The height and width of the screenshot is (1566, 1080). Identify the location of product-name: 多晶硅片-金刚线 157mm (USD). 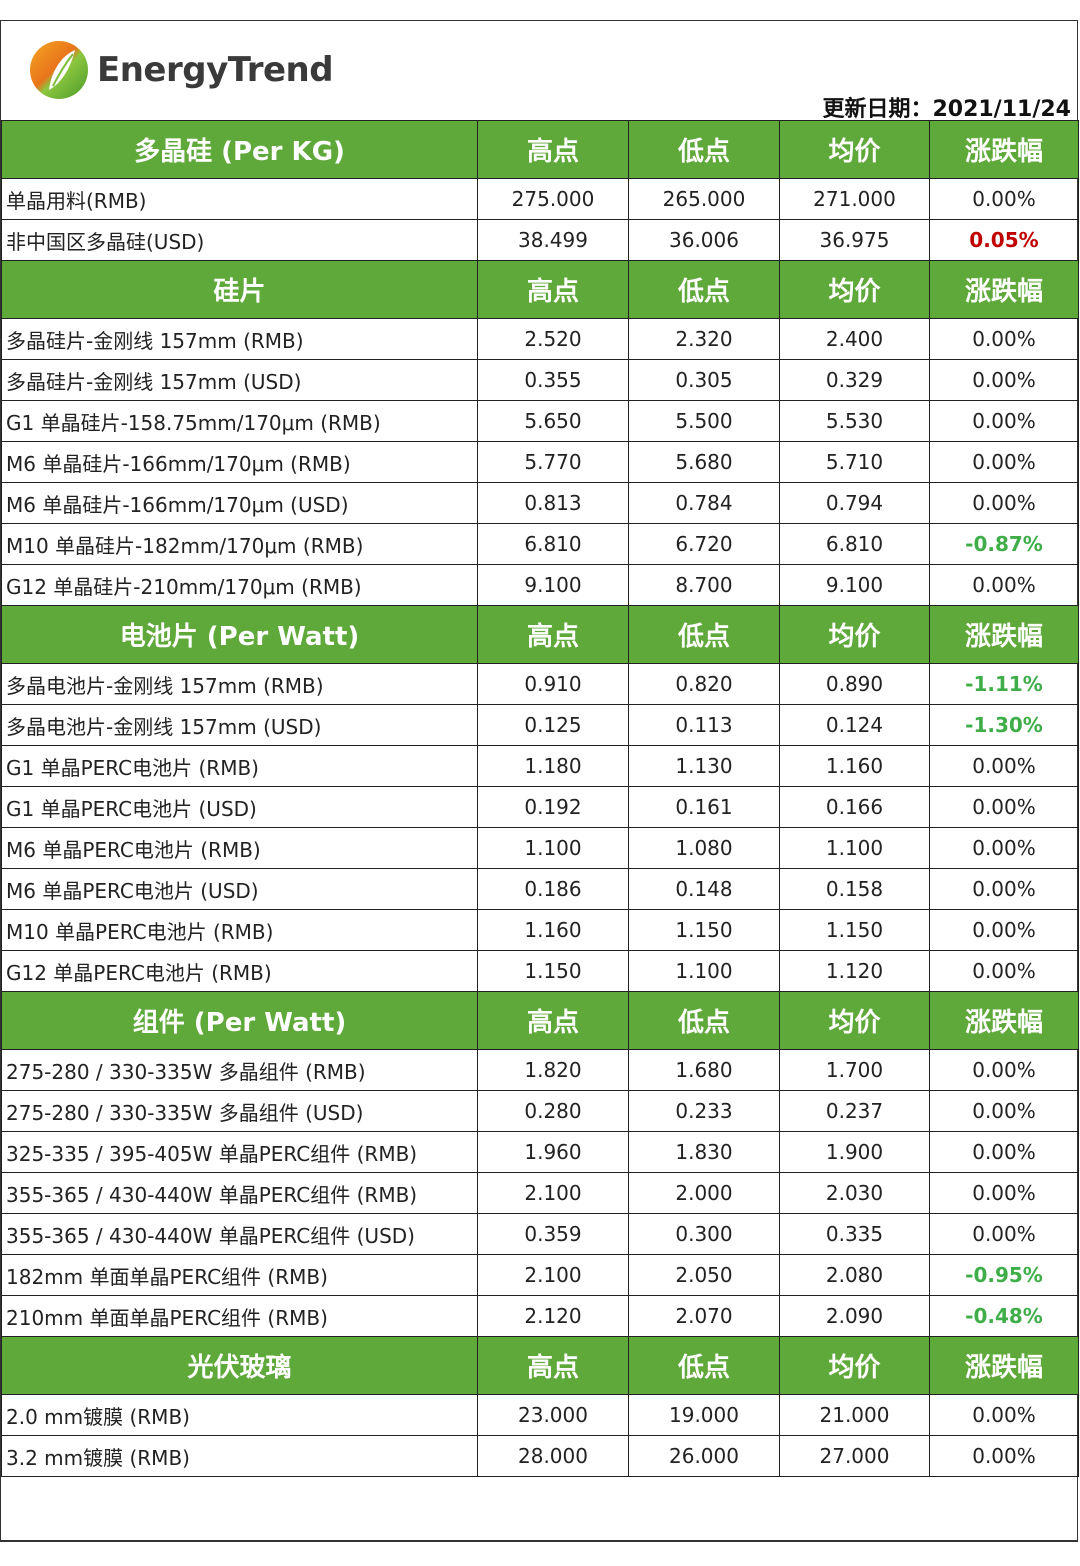
(239, 380).